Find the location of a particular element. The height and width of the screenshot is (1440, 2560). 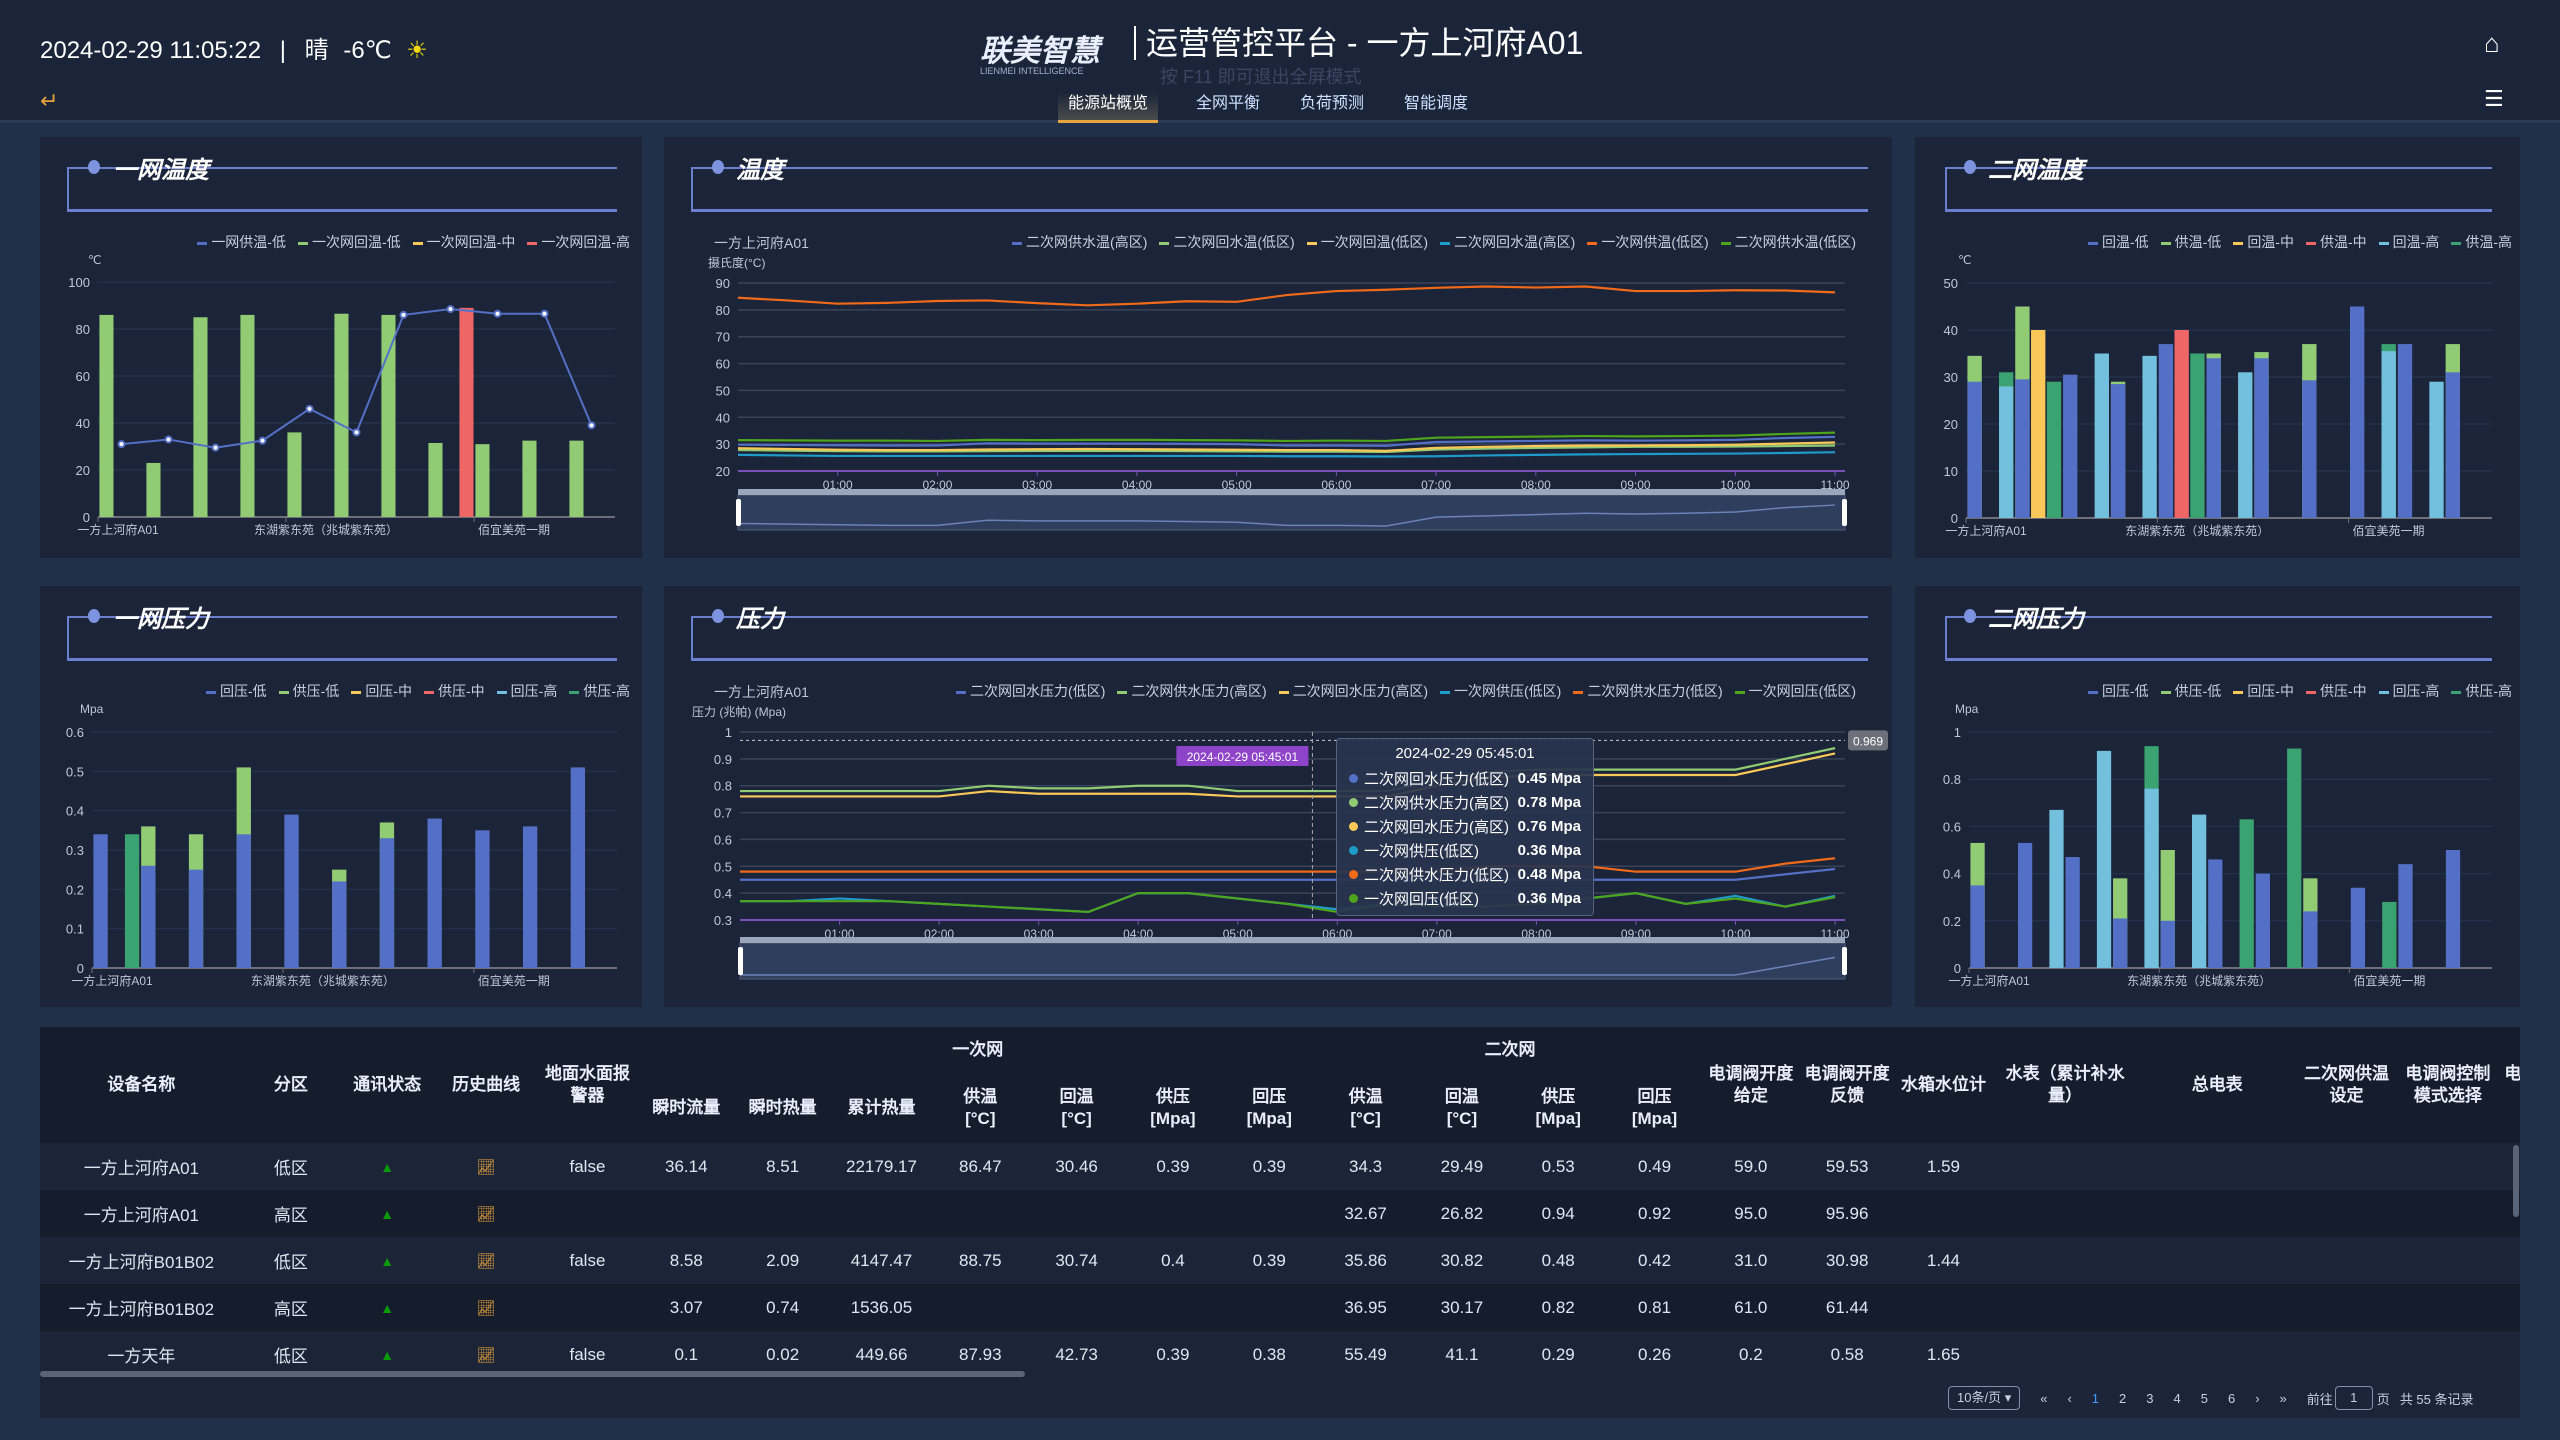

page-size-value: 10条/页 is located at coordinates (1979, 1397).